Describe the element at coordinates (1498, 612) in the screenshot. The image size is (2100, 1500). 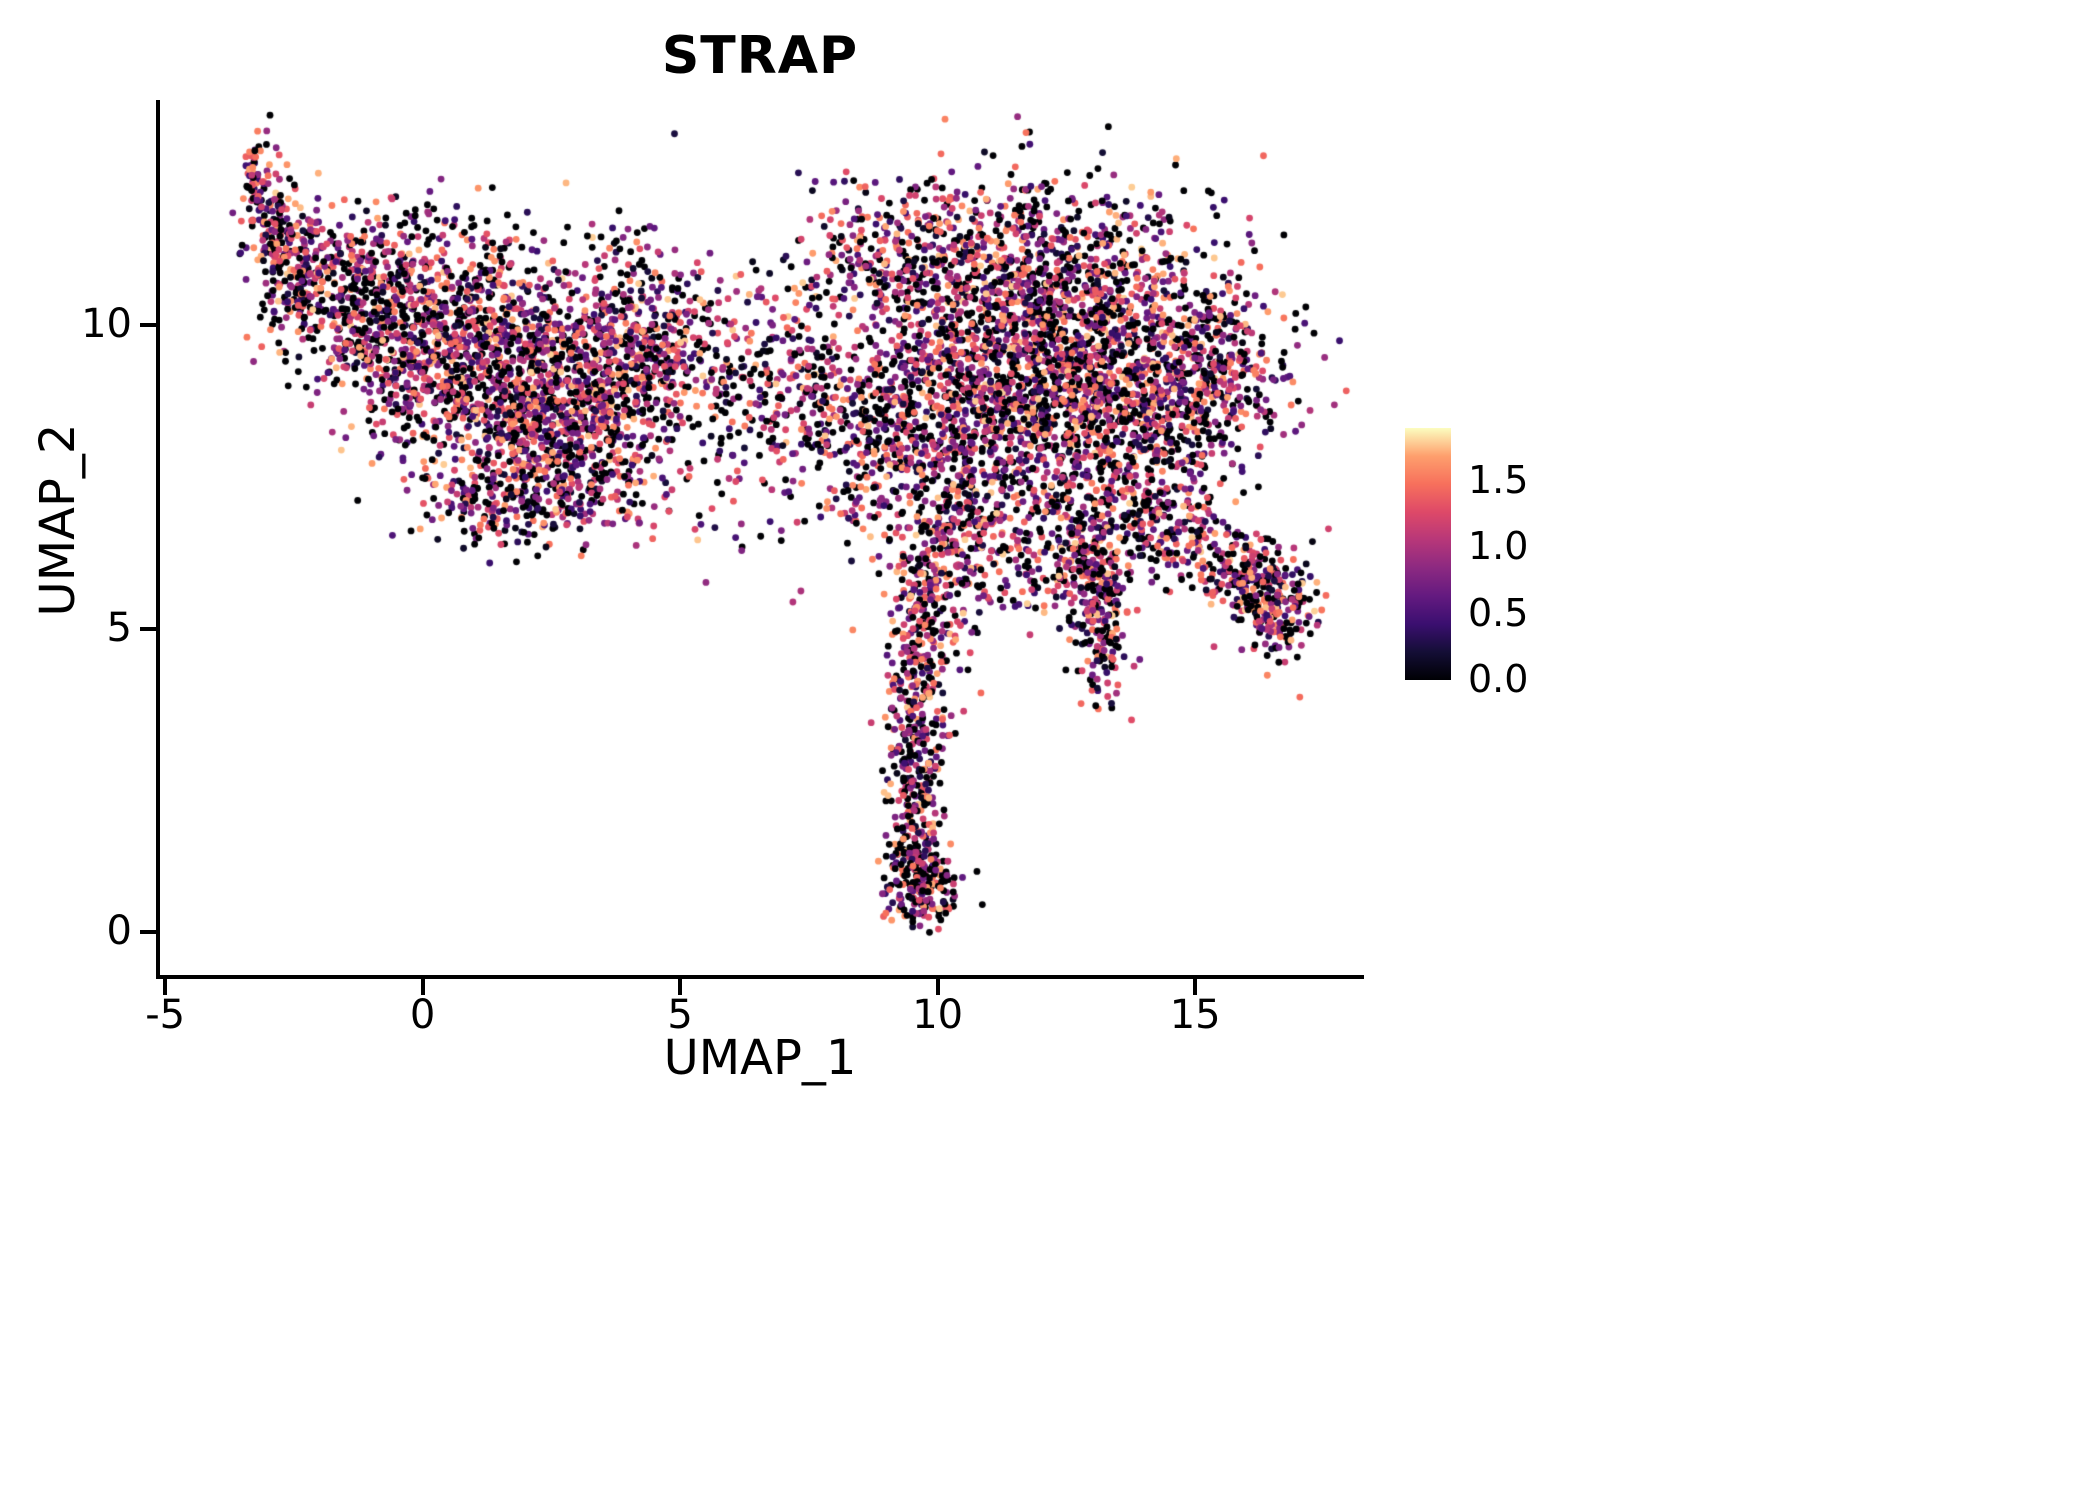
I see `colorbar-tick-label: 0.5` at that location.